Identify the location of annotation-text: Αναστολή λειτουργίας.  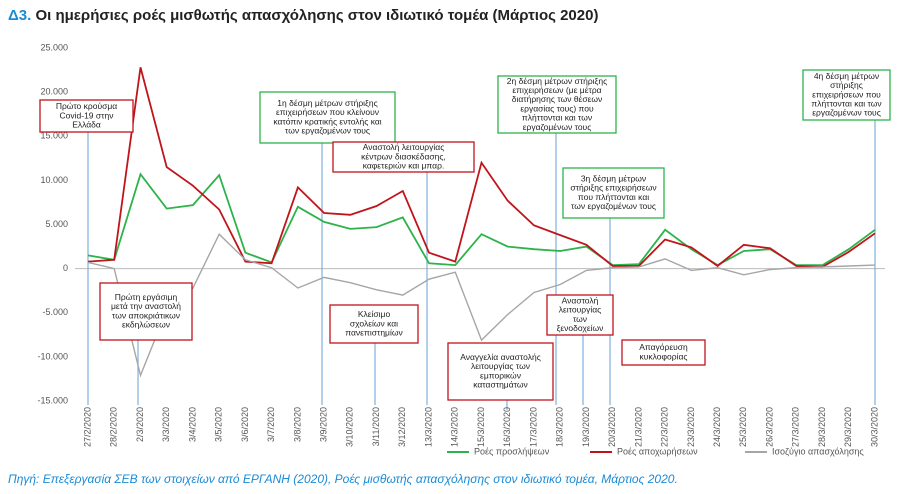
(404, 147).